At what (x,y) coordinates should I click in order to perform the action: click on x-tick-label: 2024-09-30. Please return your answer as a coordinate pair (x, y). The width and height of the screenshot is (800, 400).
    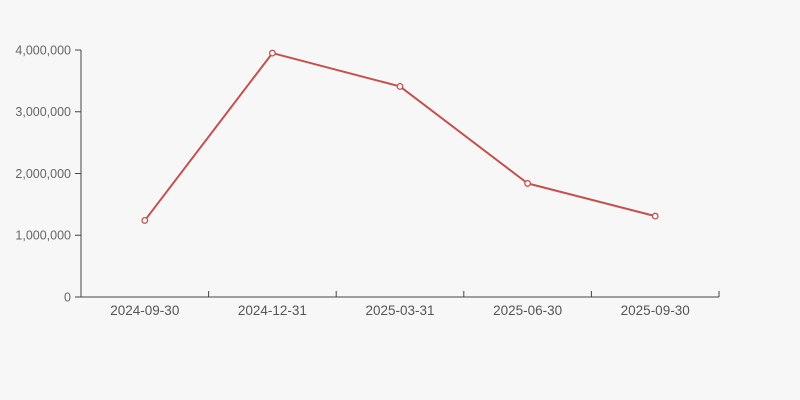
    Looking at the image, I should click on (144, 310).